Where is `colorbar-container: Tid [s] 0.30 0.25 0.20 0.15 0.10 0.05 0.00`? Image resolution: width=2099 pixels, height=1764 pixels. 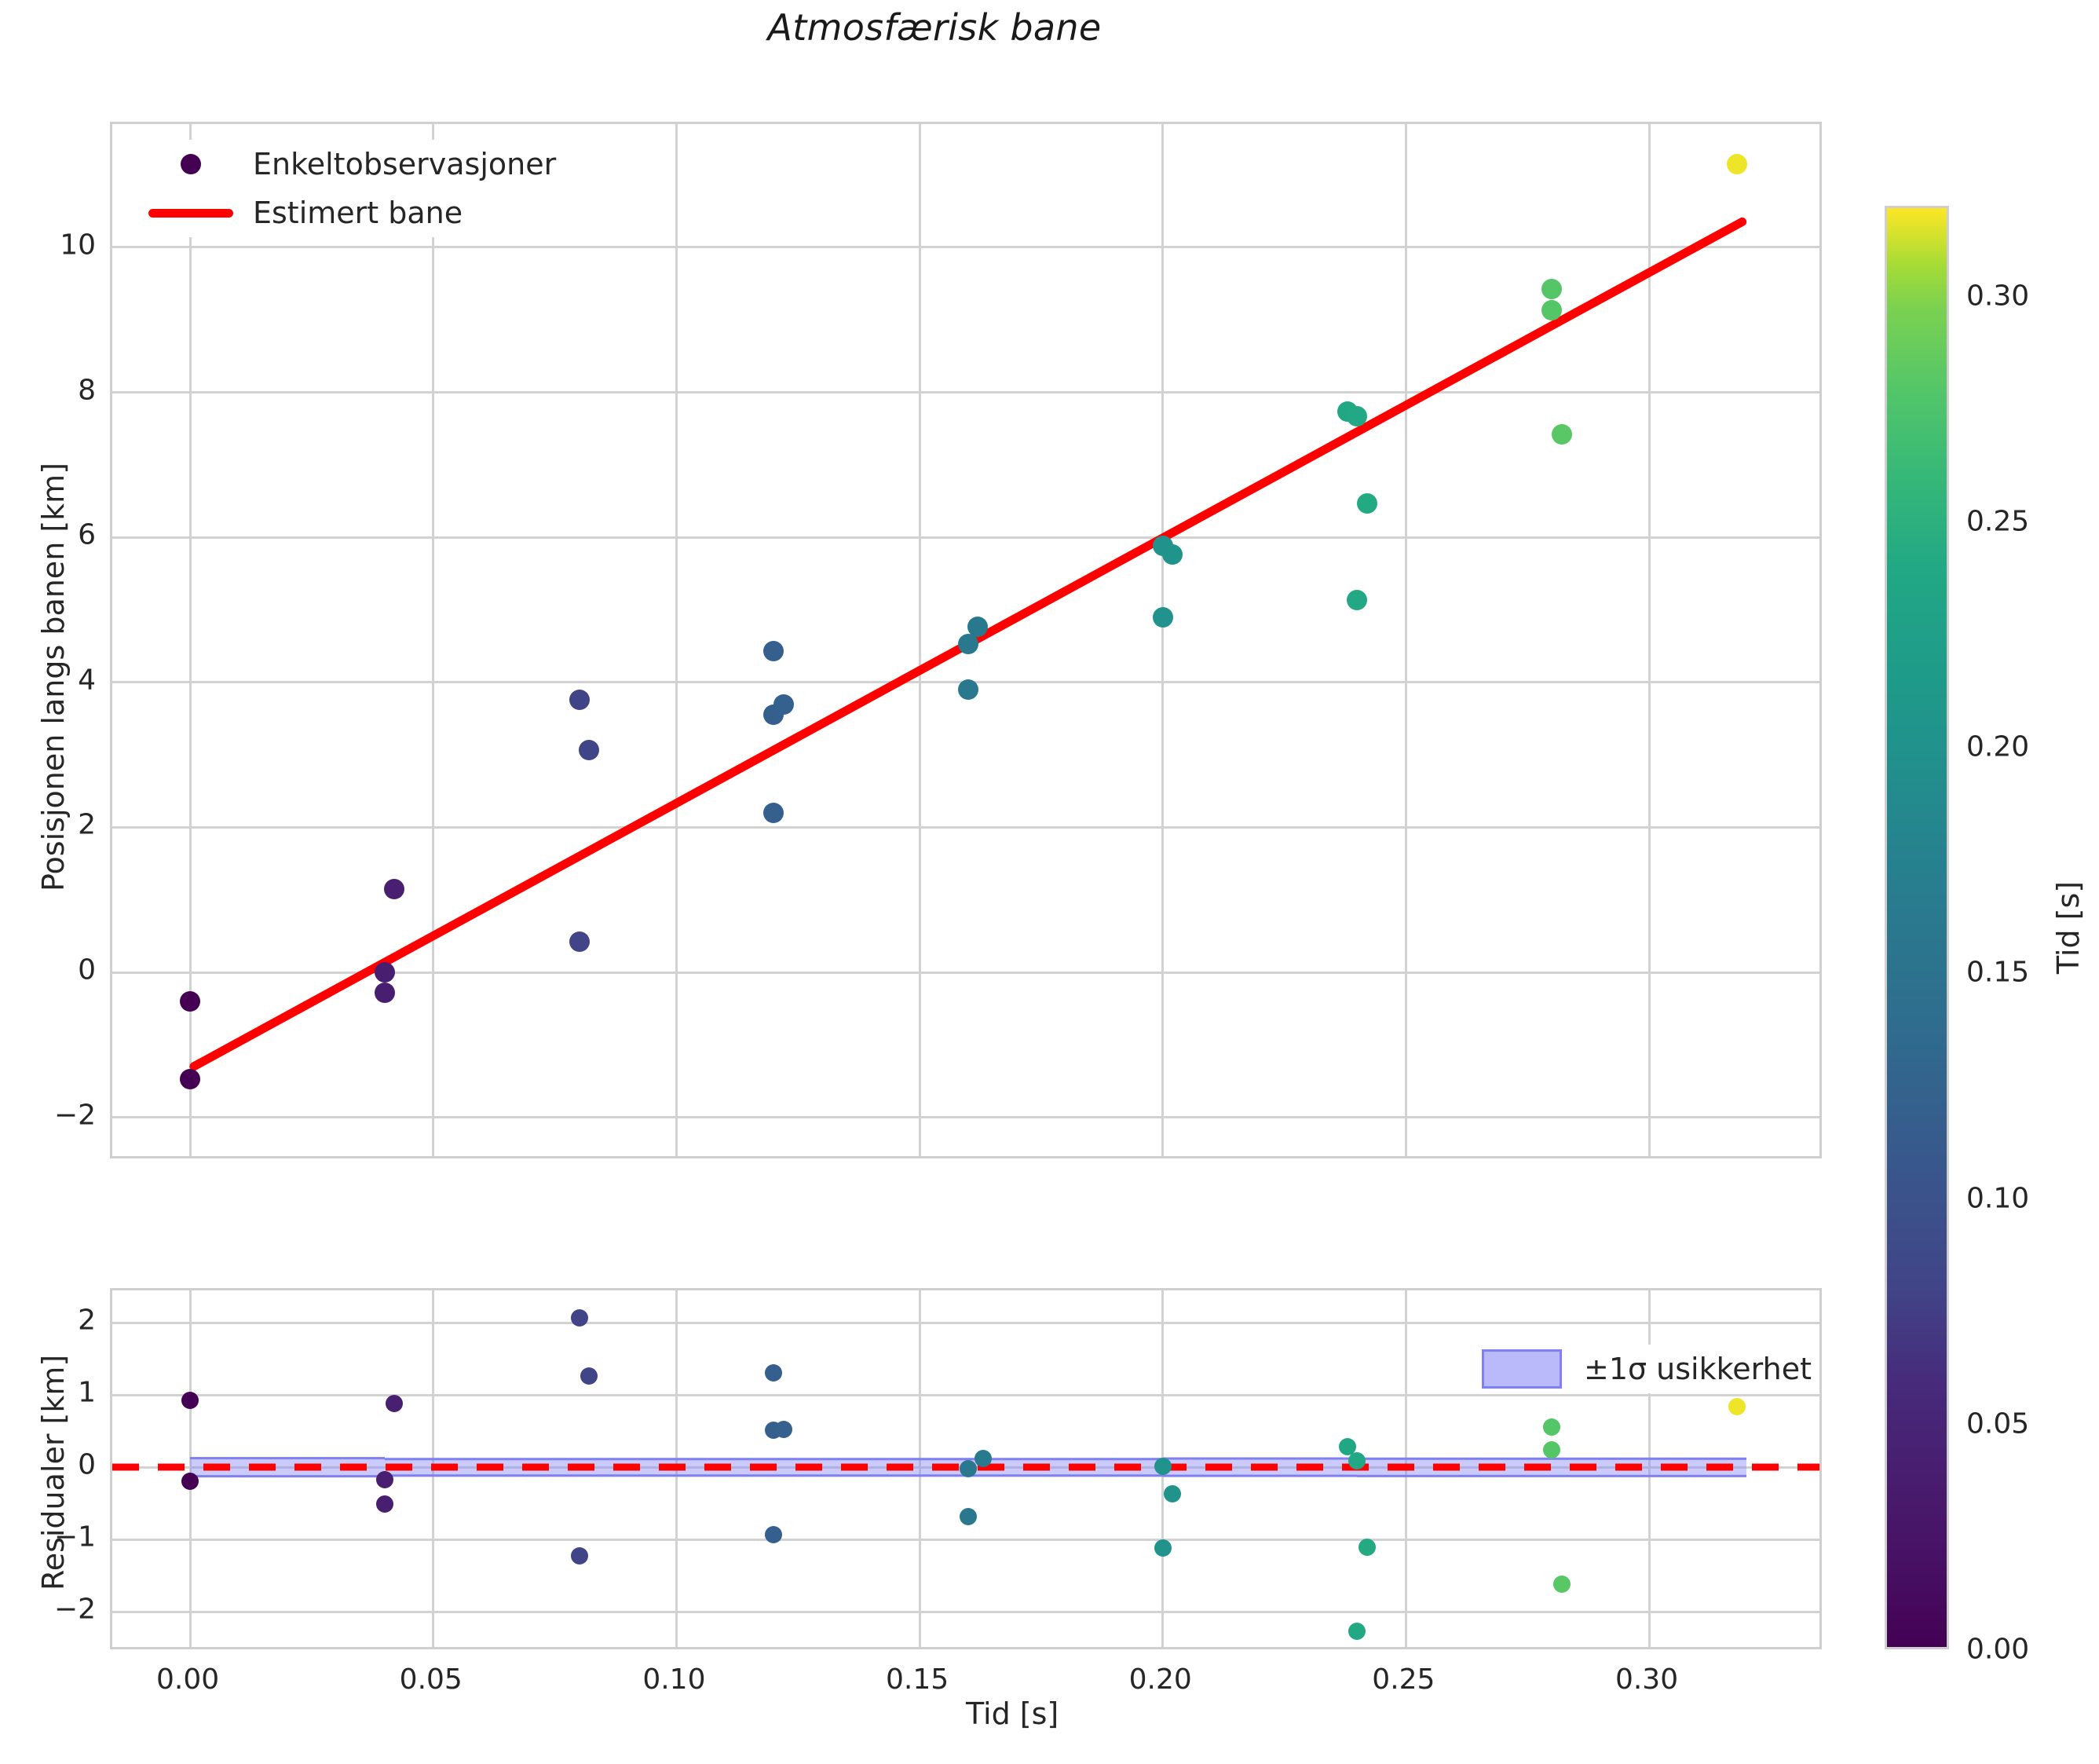
colorbar-container: Tid [s] 0.30 0.25 0.20 0.15 0.10 0.05 0.00 is located at coordinates (1986, 936).